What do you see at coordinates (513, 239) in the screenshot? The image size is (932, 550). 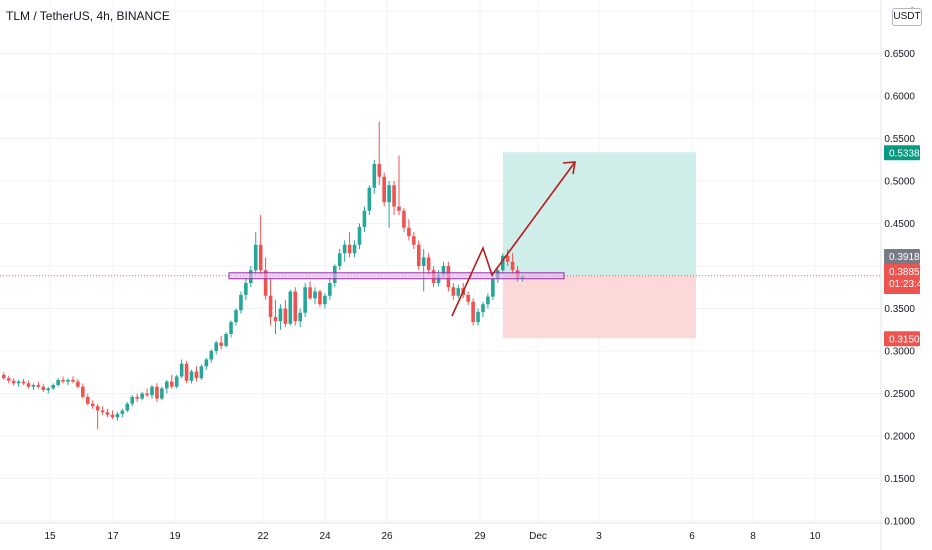 I see `projection-arrow` at bounding box center [513, 239].